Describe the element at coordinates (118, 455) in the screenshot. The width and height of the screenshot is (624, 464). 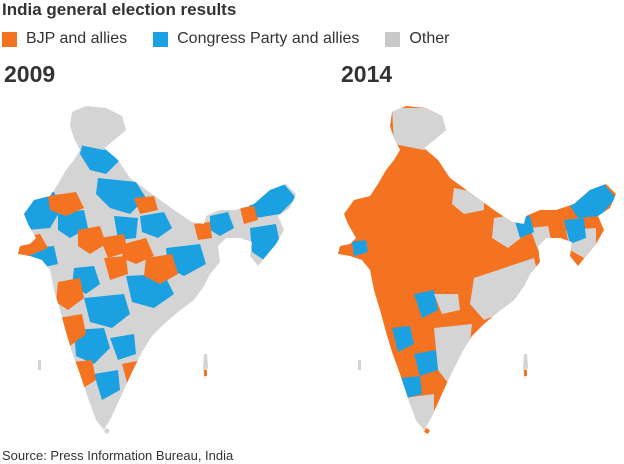
I see `source-note: Source: Press Information Bureau, India` at that location.